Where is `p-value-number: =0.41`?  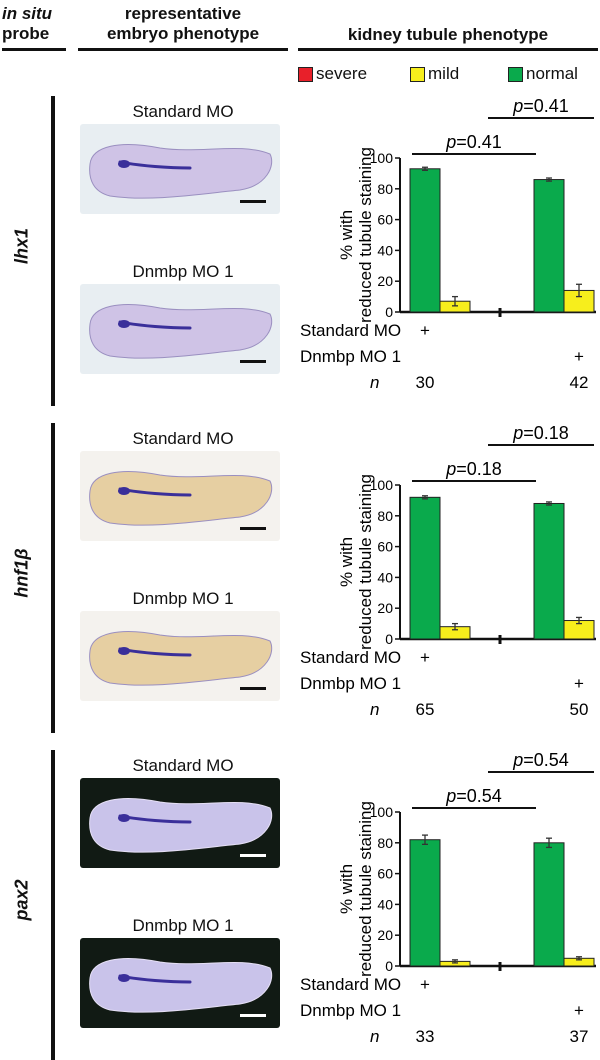
p-value-number: =0.41 is located at coordinates (546, 106).